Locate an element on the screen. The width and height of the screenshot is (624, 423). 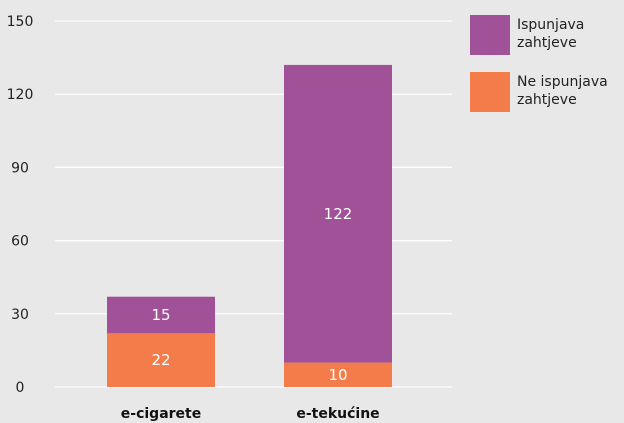
y-tick-label: 120 is located at coordinates (20, 95).